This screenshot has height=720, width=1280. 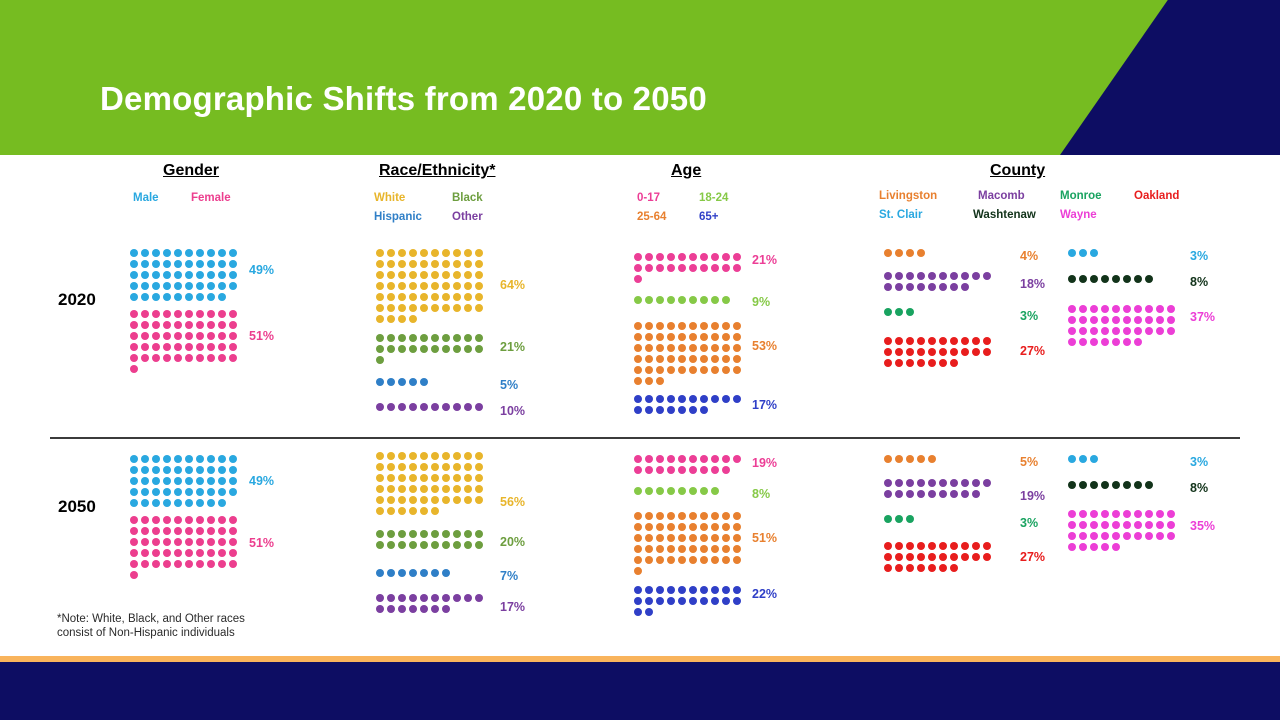 I want to click on waffle-county-2020-washtenaw, so click(x=1112, y=280).